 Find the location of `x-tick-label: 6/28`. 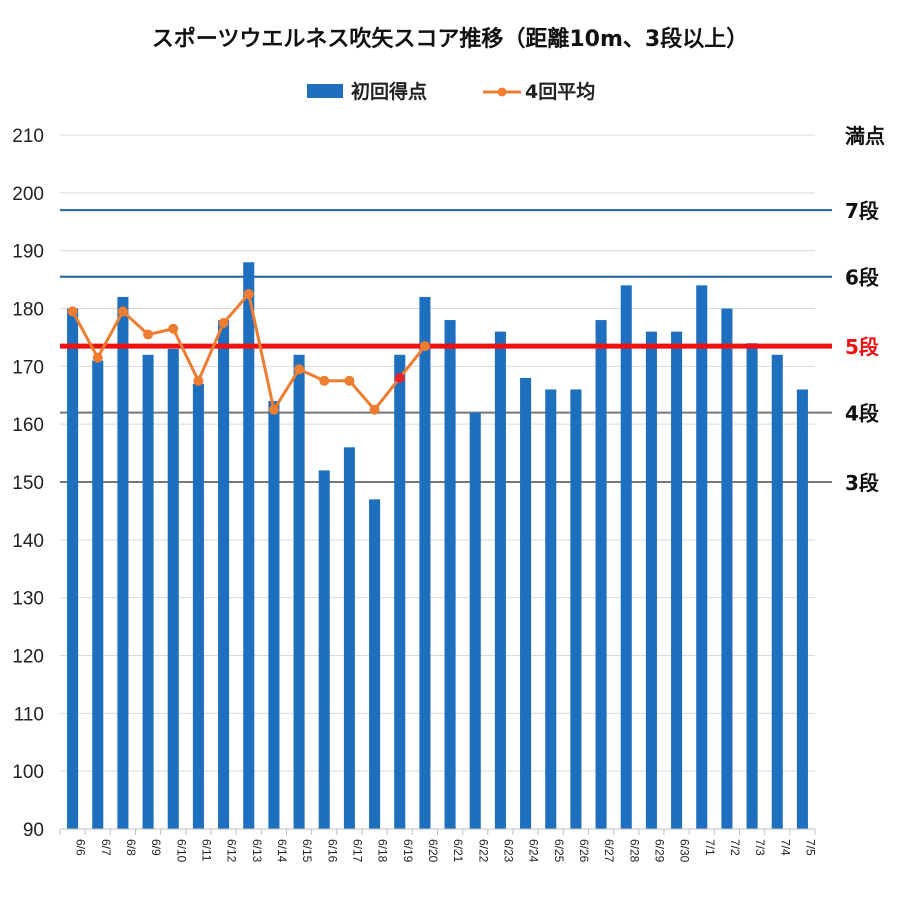

x-tick-label: 6/28 is located at coordinates (634, 851).